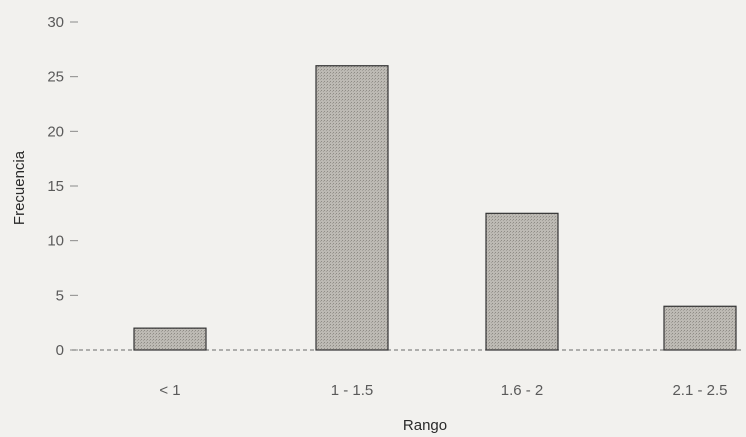  I want to click on y-tick-label: 25, so click(55, 77).